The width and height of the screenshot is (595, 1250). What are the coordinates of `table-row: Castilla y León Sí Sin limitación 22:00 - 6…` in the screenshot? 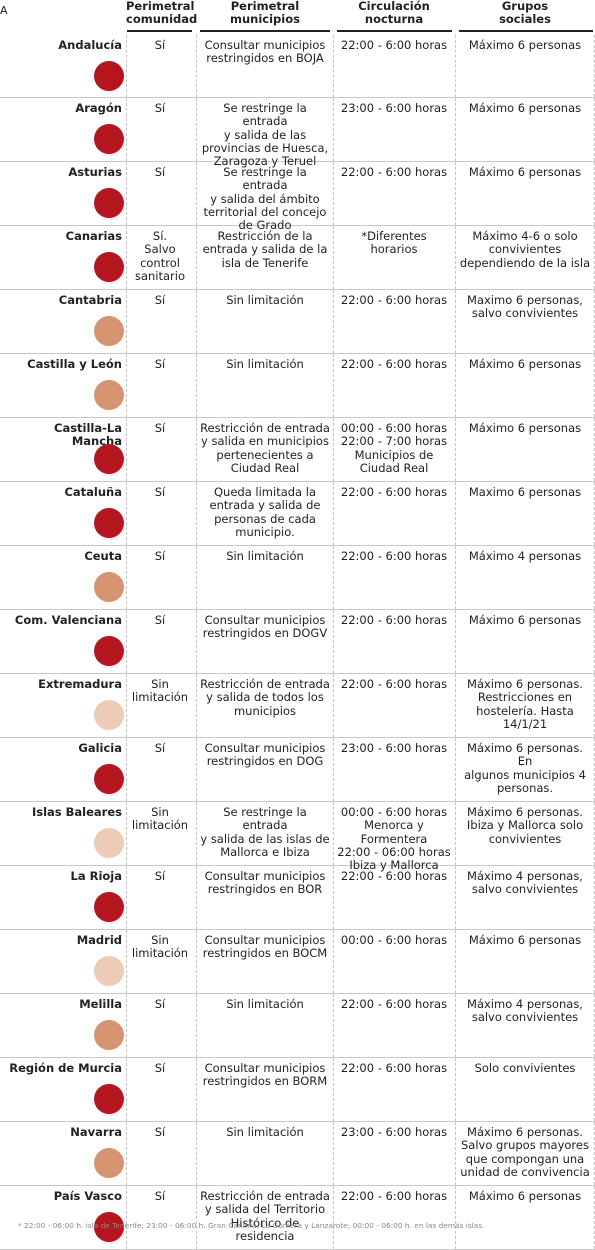 It's located at (297, 386).